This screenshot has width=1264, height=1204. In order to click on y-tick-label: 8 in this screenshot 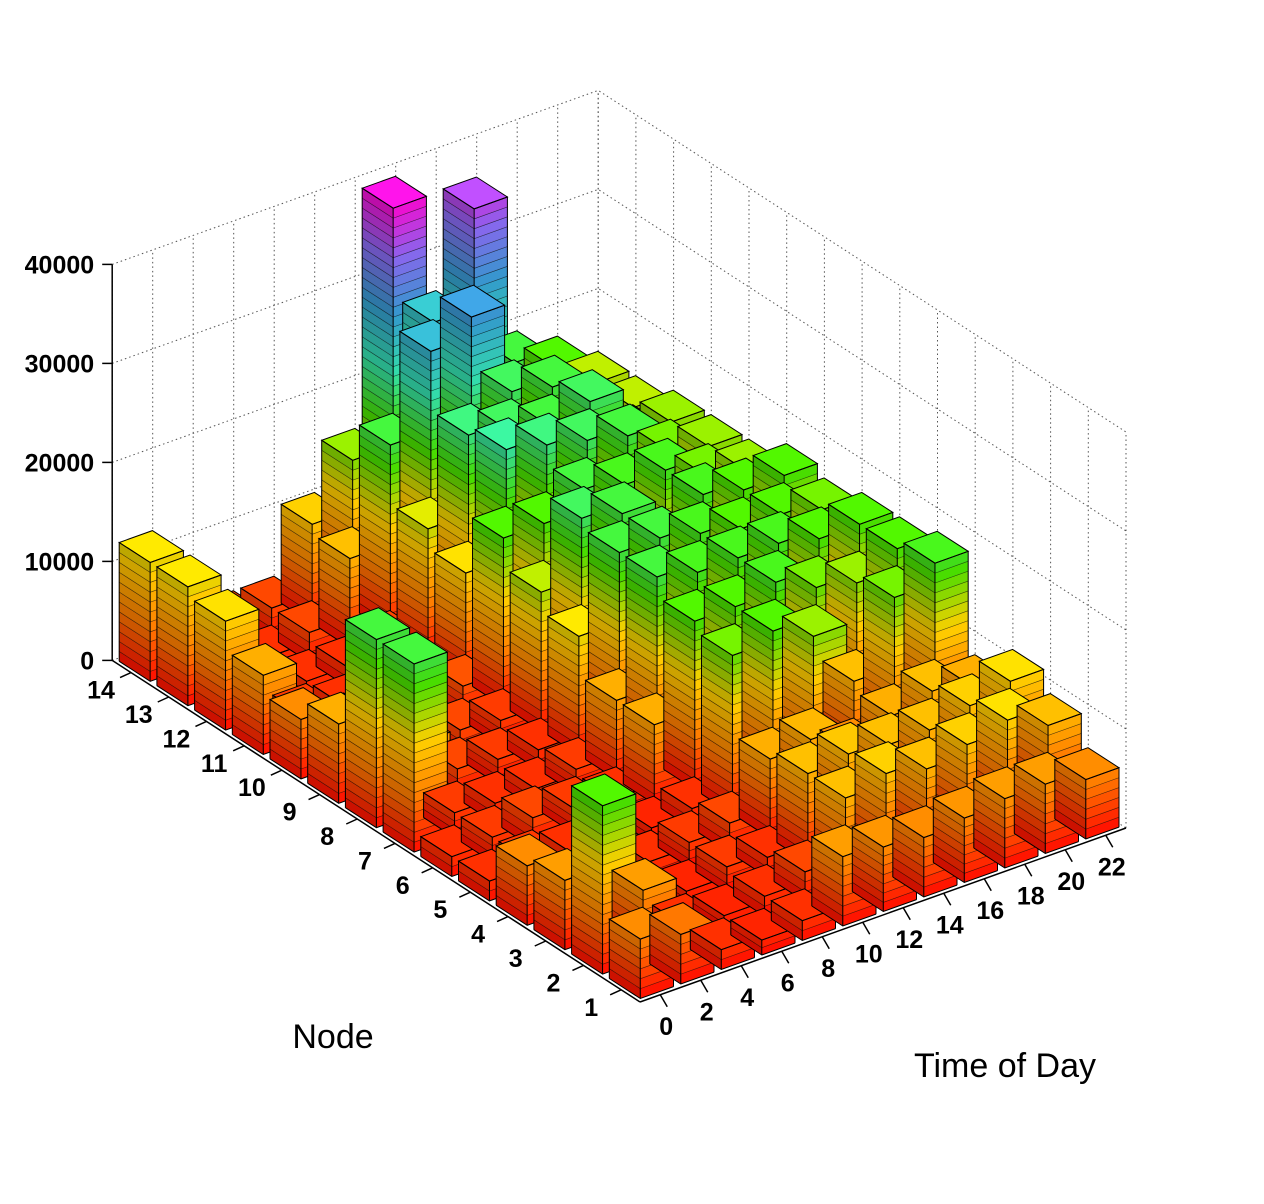, I will do `click(327, 837)`.